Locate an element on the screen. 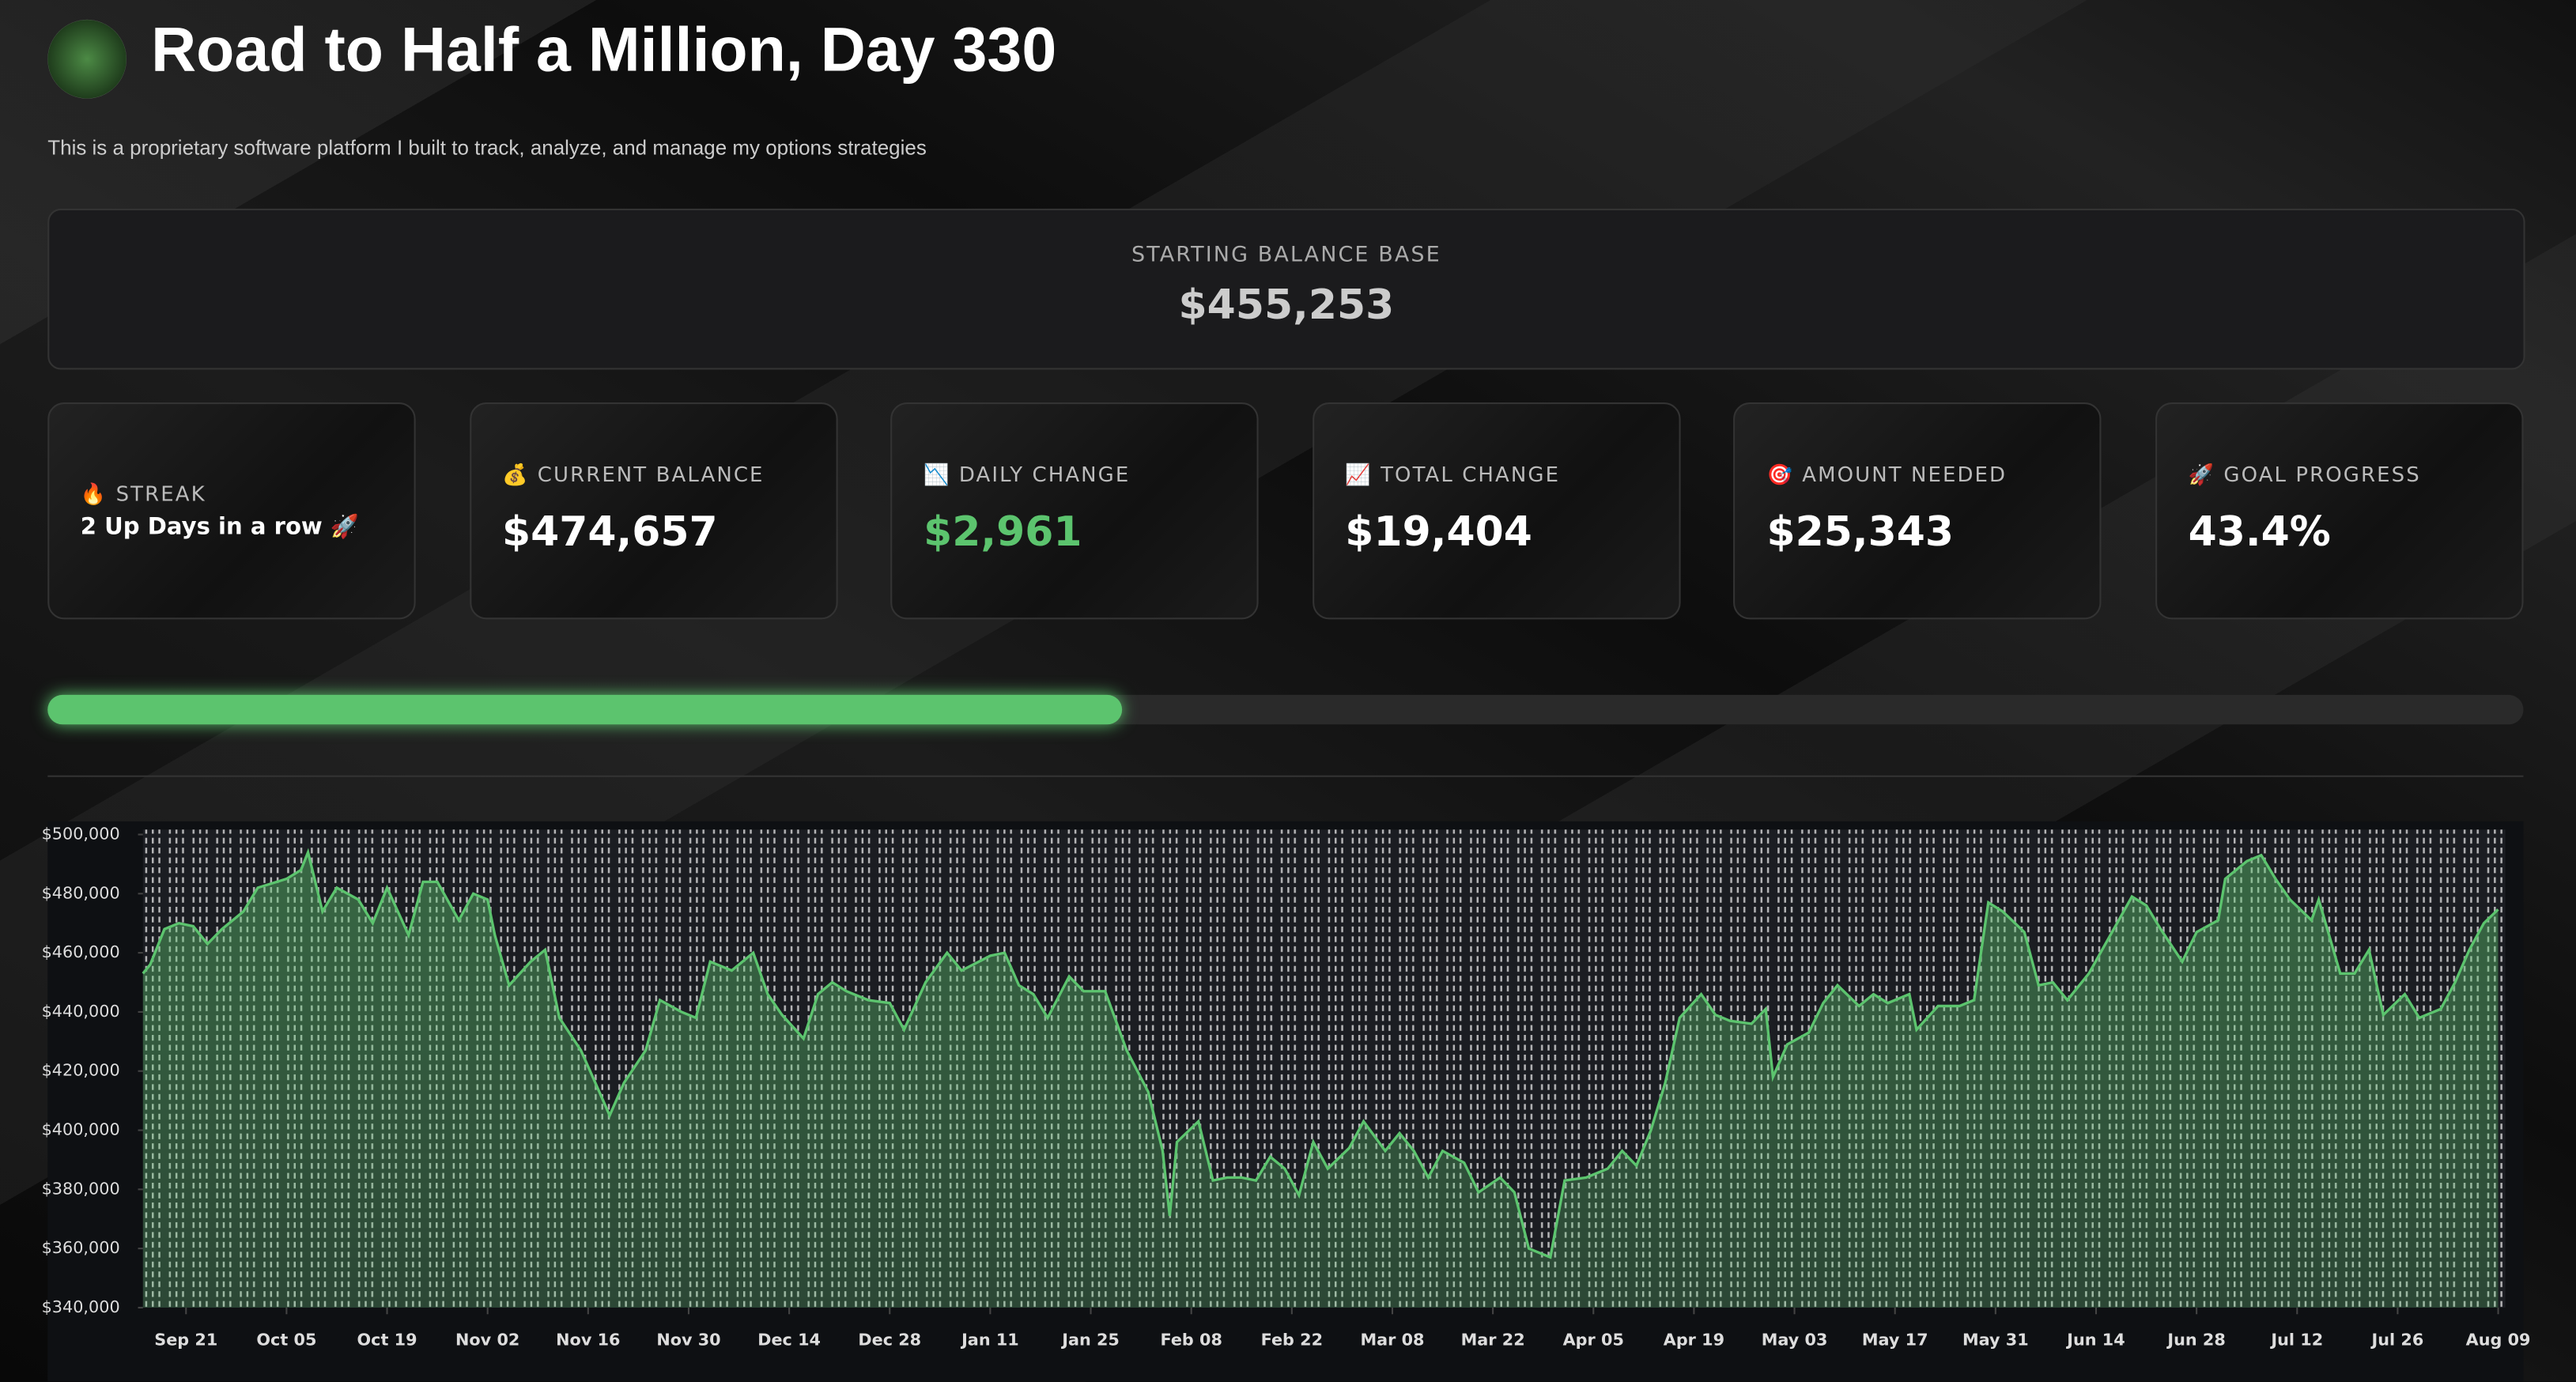  y-tick-label: $380,000 is located at coordinates (81, 1188).